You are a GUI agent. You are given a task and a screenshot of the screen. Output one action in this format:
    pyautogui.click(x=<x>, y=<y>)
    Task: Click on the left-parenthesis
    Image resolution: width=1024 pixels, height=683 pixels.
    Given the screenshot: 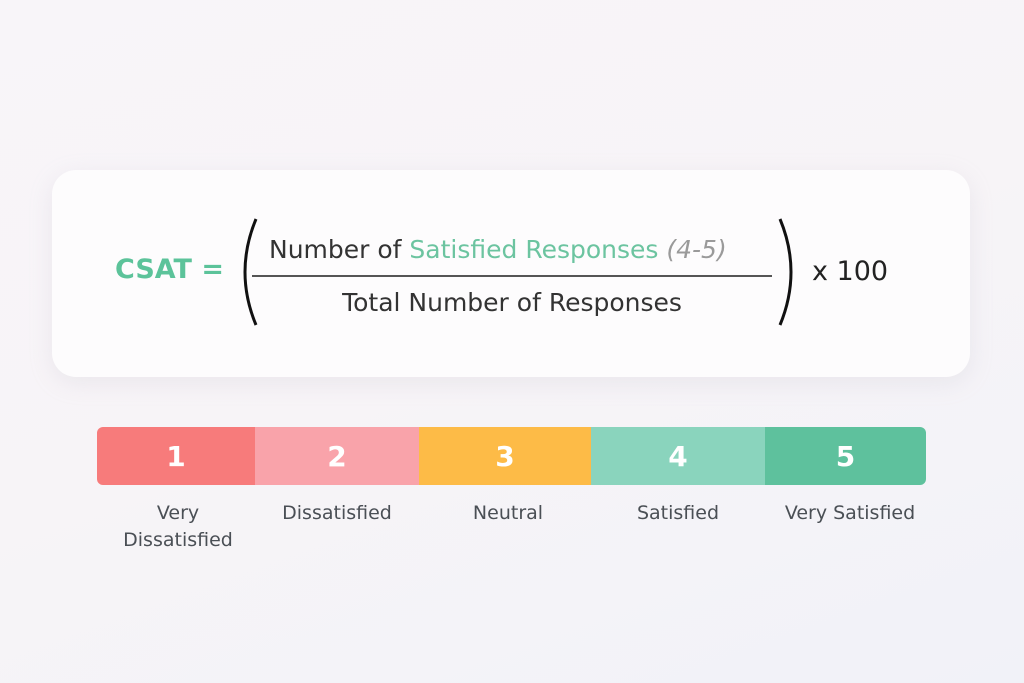 What is the action you would take?
    pyautogui.click(x=250, y=272)
    